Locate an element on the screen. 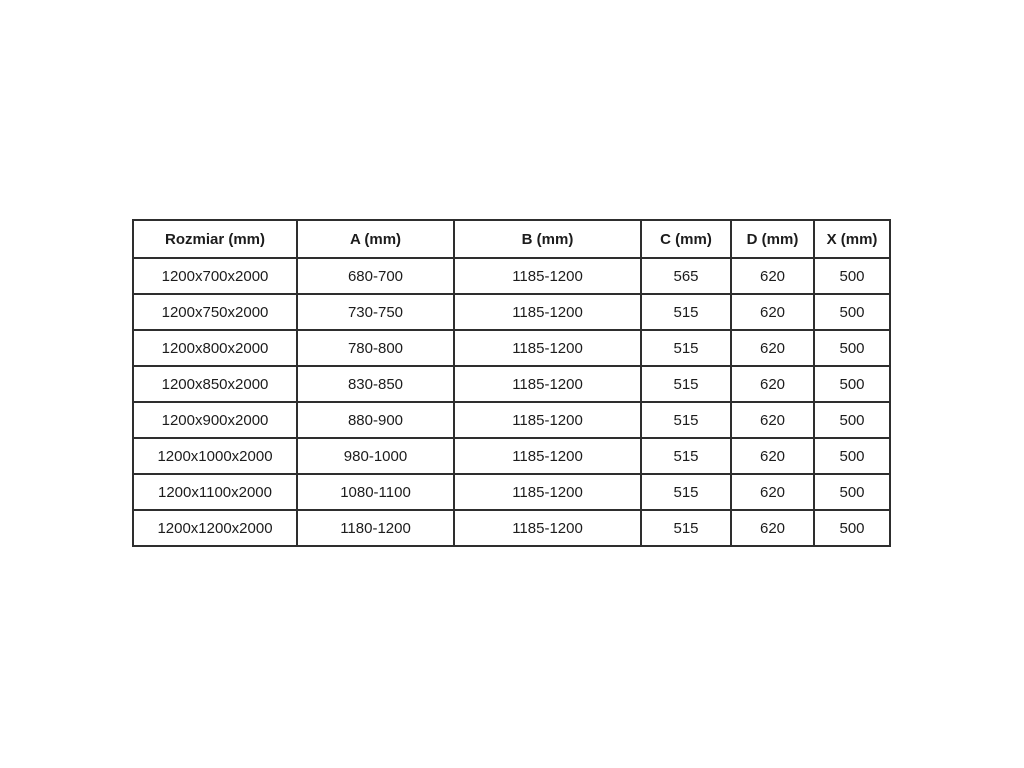  table-cell: 1200x1000x2000 is located at coordinates (215, 456).